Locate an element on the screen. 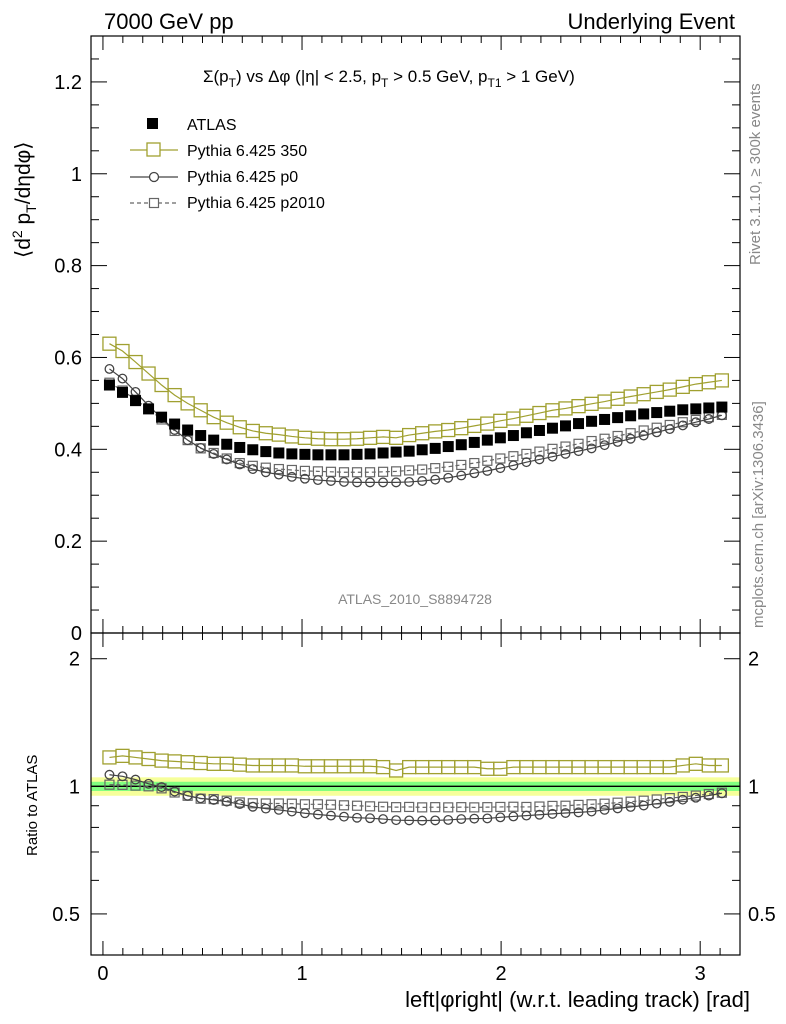  legend-label-p2010: Pythia 6.425 p2010 is located at coordinates (256, 203).